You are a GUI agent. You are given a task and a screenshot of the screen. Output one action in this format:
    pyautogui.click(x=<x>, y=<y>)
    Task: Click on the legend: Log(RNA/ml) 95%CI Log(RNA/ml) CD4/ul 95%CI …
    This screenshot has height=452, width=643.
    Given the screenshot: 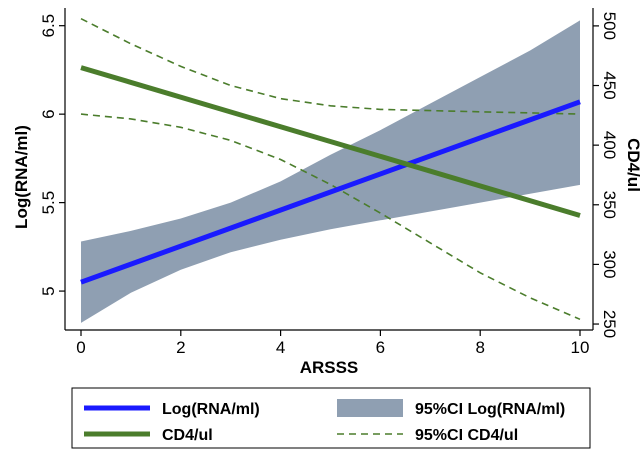 What is the action you would take?
    pyautogui.click(x=331, y=418)
    